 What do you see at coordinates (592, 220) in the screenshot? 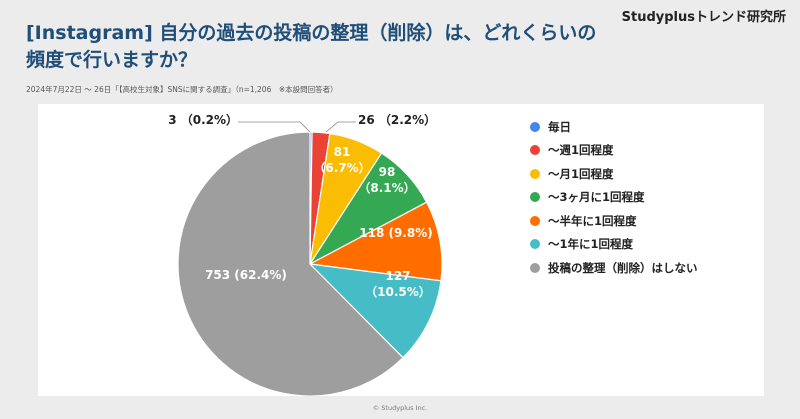
I see `legend-label: 〜半年に1回程度` at bounding box center [592, 220].